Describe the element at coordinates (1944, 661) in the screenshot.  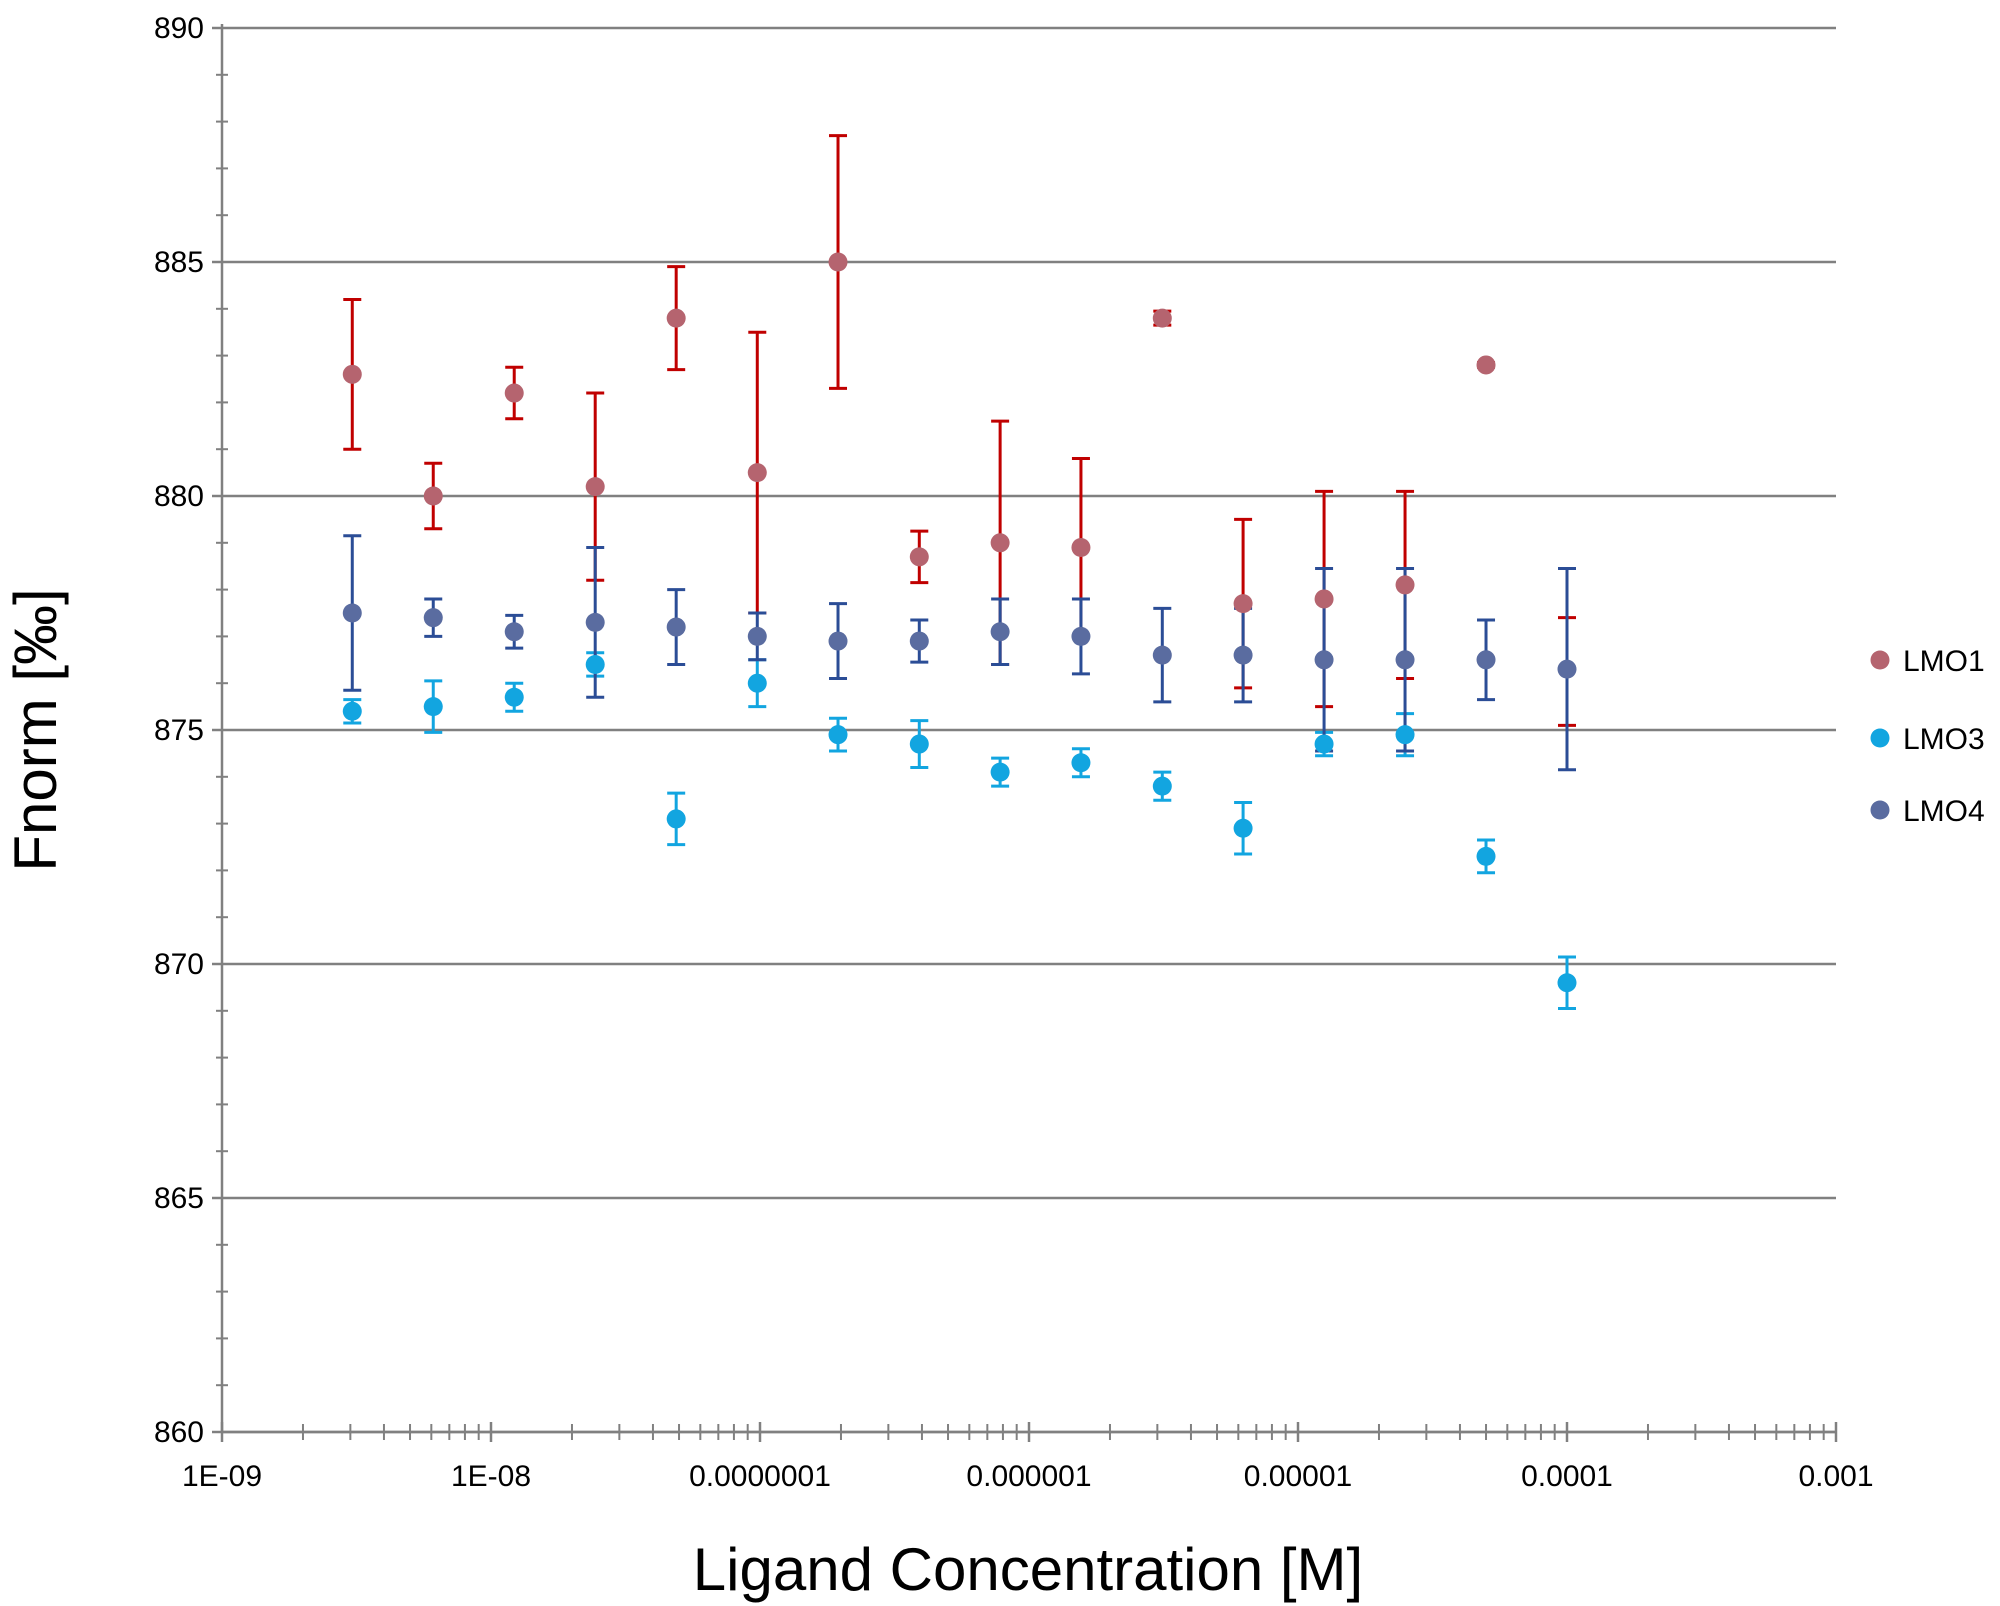
I see `legend-label-lmo1: LMO1` at that location.